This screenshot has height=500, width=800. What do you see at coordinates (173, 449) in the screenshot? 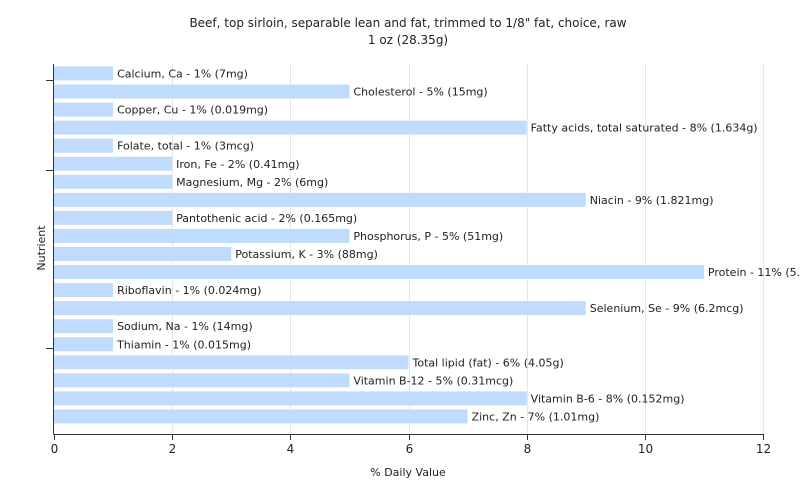
I see `x-tick-label-2: 2` at bounding box center [173, 449].